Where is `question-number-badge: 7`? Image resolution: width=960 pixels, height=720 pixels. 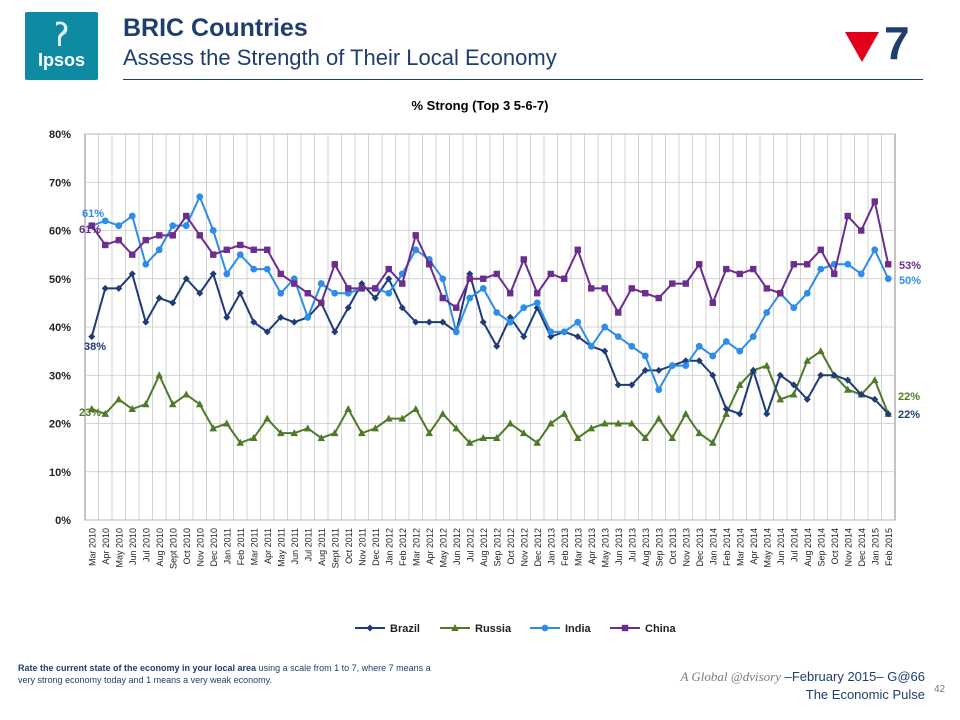
question-number-badge: 7 is located at coordinates (897, 43).